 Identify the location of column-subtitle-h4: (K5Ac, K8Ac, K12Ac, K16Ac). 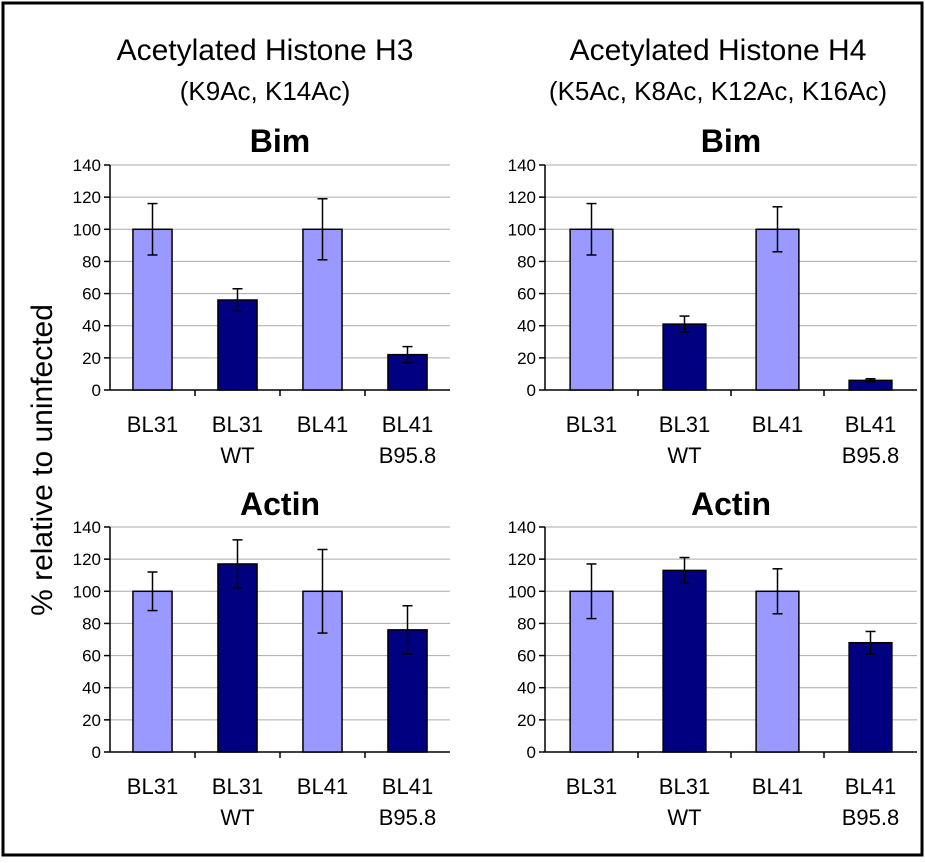
(718, 91).